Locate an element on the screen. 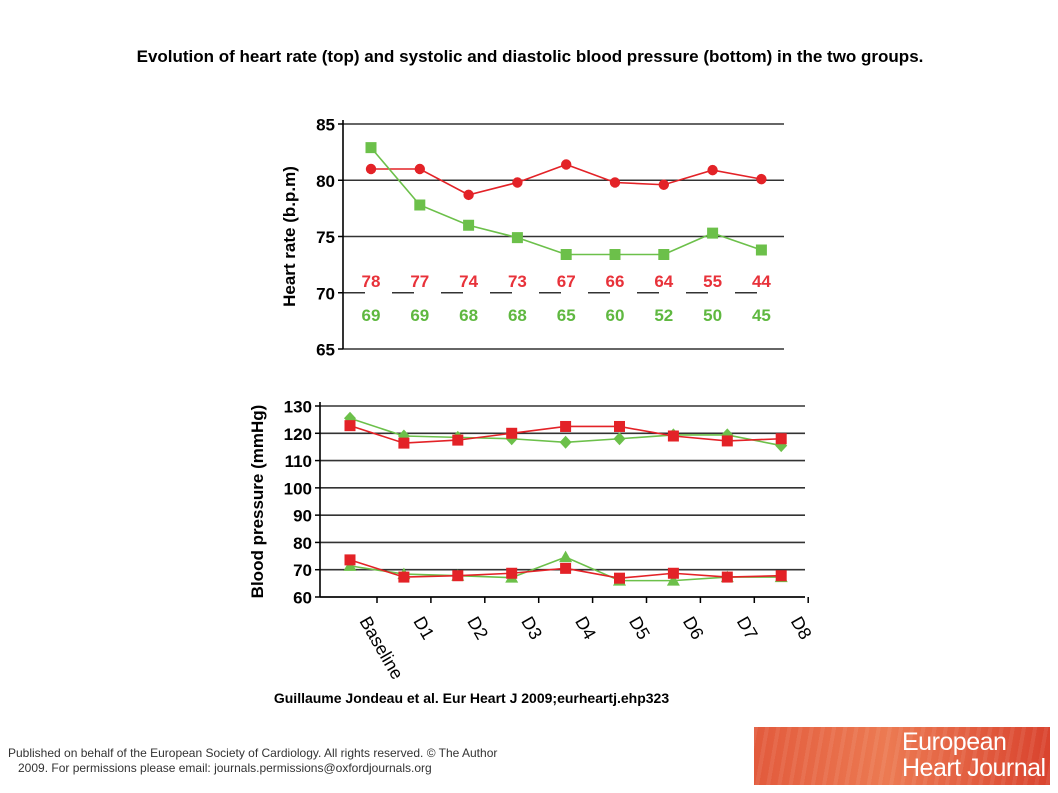 The height and width of the screenshot is (793, 1058). patient-count-red: 55 is located at coordinates (712, 281).